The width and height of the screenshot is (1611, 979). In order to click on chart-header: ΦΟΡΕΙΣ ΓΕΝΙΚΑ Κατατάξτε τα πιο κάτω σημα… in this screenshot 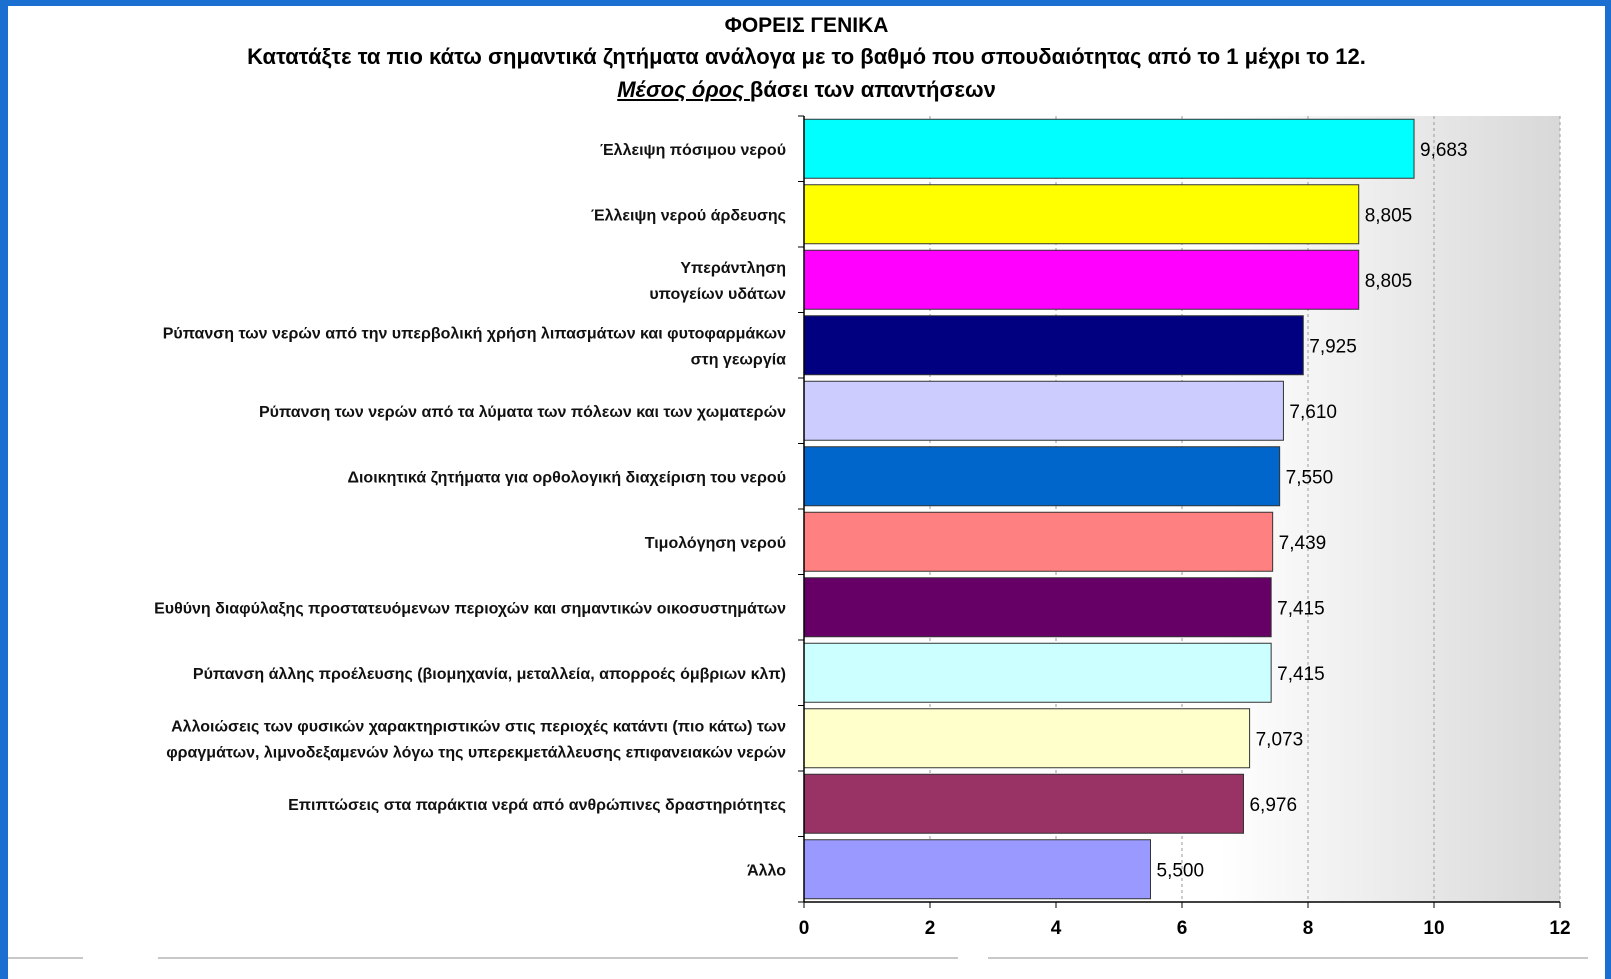, I will do `click(806, 59)`.